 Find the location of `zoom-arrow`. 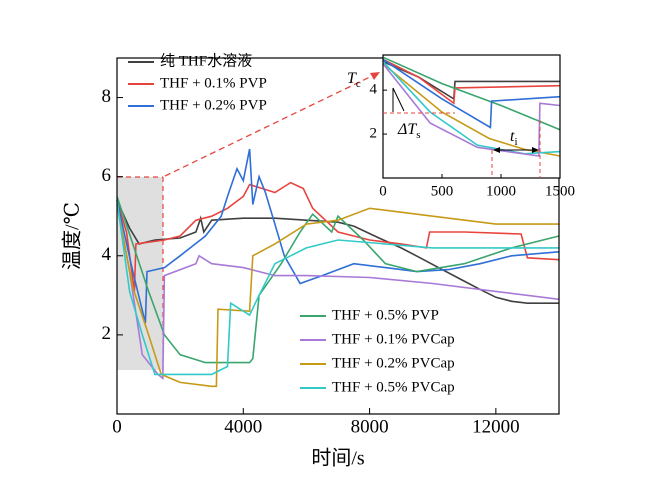

zoom-arrow is located at coordinates (269, 125).